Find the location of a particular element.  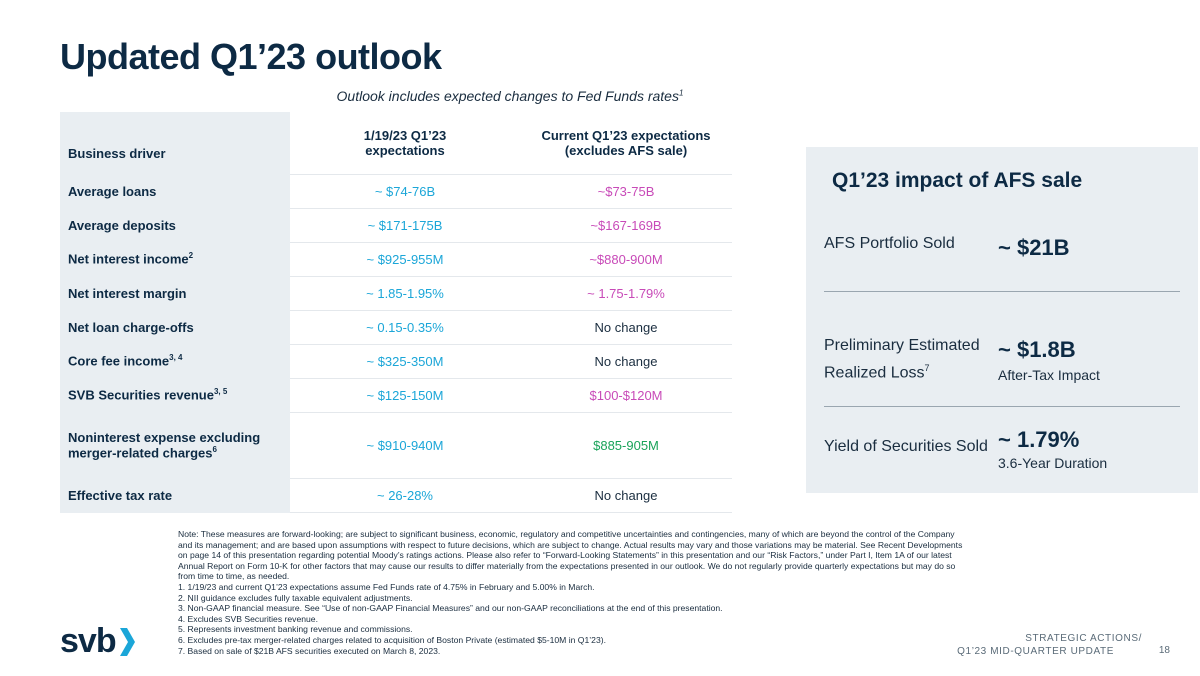

jan-value: ~ $171-175B is located at coordinates (405, 225).